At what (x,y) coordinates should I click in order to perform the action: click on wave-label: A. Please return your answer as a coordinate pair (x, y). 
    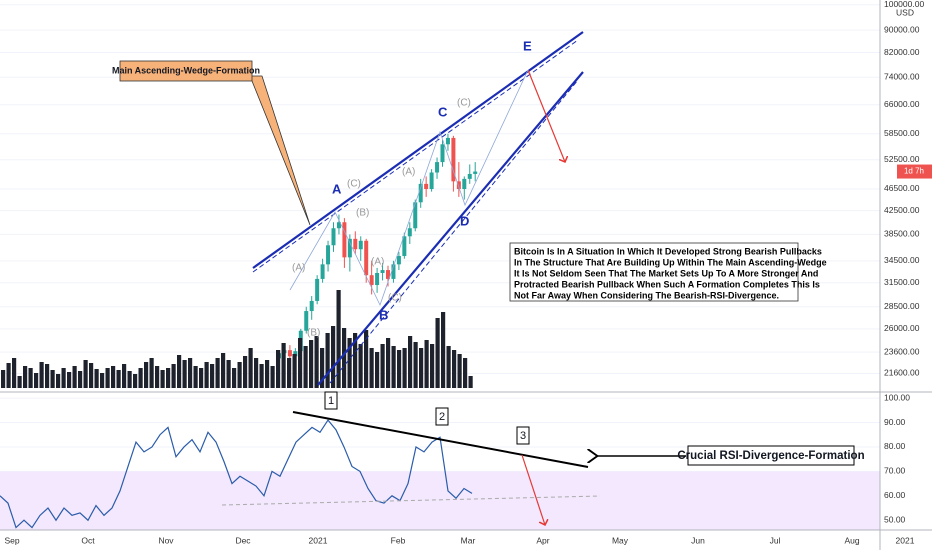
    Looking at the image, I should click on (337, 188).